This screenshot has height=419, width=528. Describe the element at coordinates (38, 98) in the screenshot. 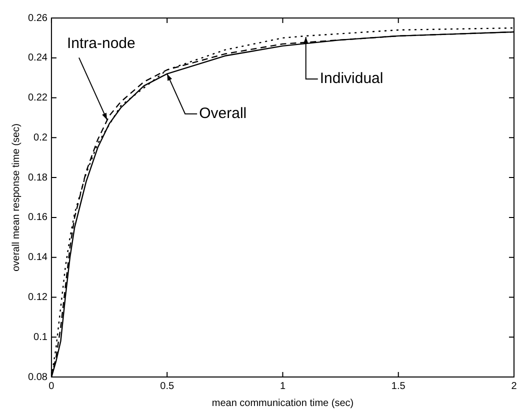

I see `y-tick-label: 0.22` at that location.